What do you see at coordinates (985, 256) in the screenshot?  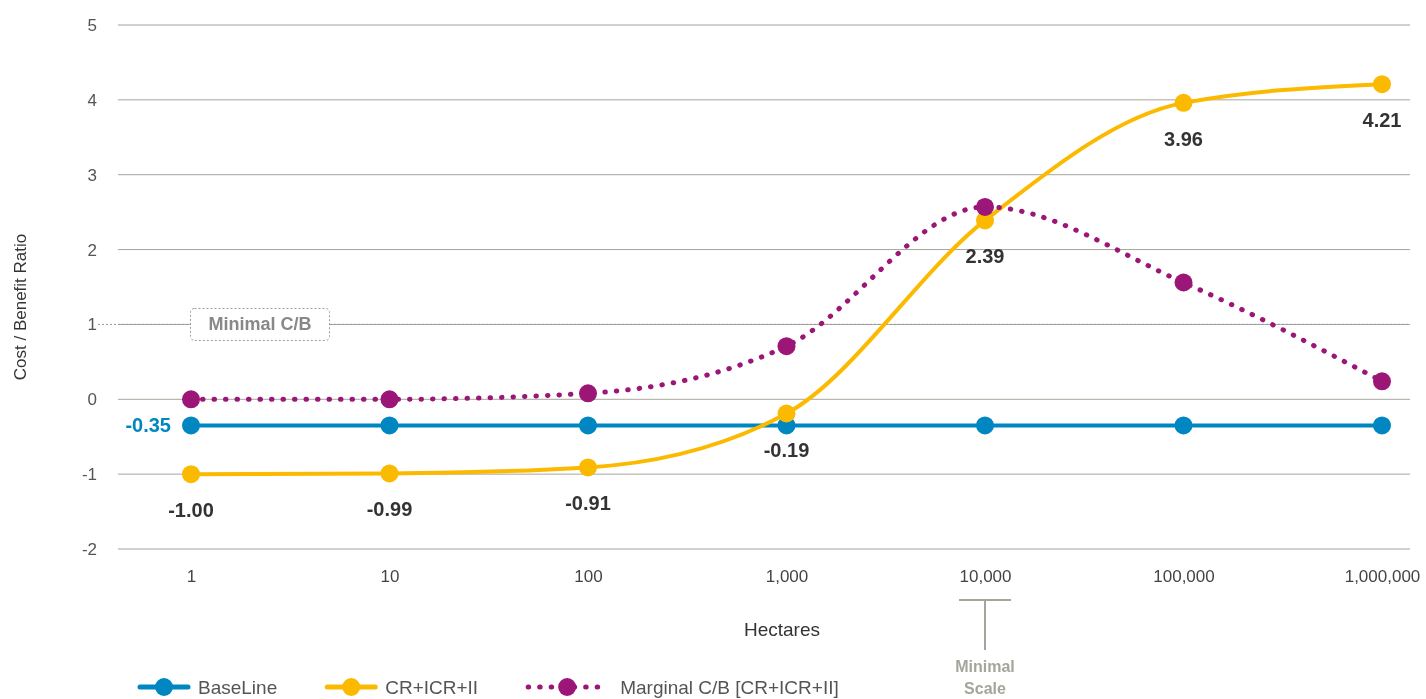 I see `data-label: 2.39` at bounding box center [985, 256].